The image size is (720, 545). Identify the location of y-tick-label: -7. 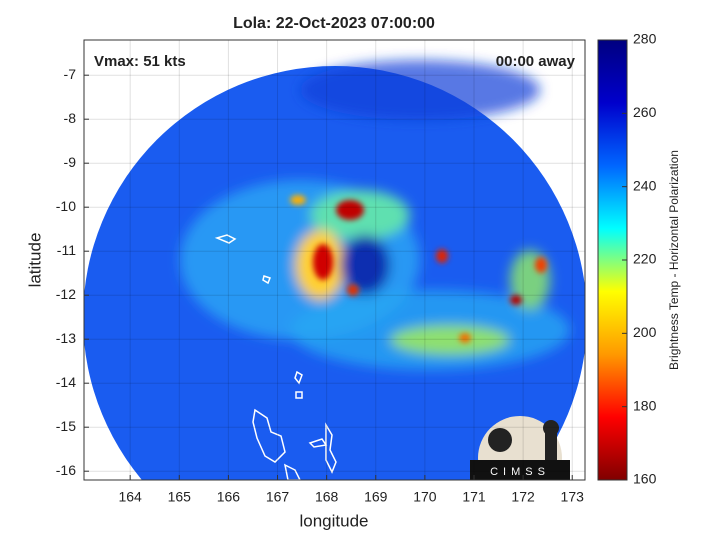
(70, 74).